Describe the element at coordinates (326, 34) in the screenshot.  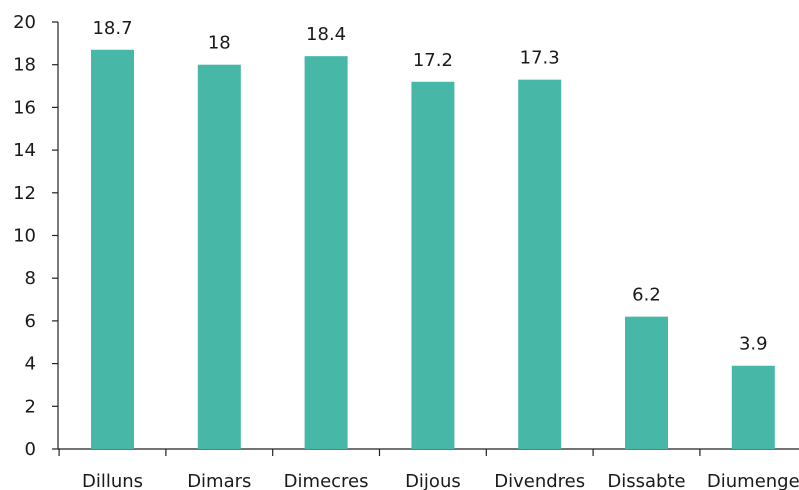
I see `bar-value-label: 18.4` at that location.